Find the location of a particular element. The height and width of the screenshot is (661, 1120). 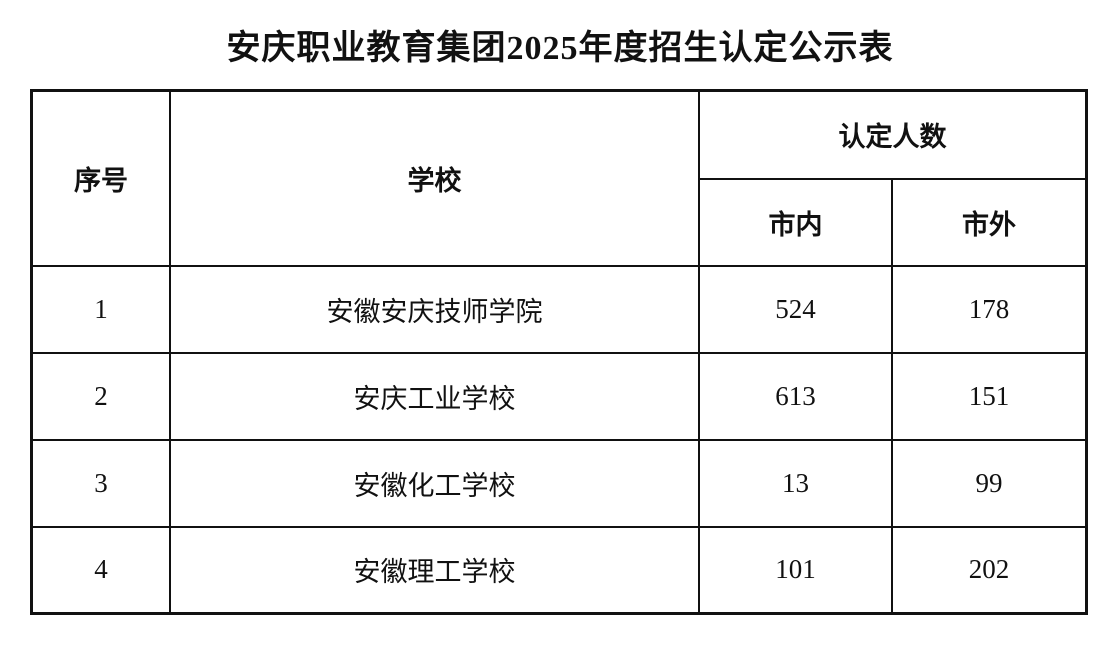

header-in-city: 市内 is located at coordinates (795, 222).